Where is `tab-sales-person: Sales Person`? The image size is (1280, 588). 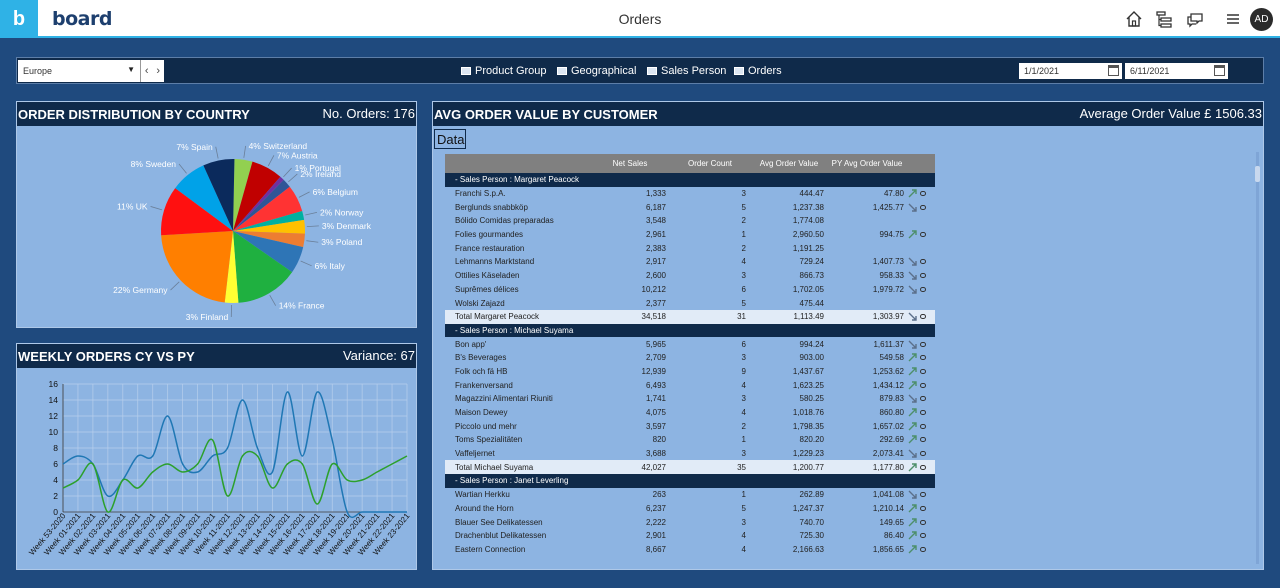
tab-sales-person: Sales Person is located at coordinates (686, 71).